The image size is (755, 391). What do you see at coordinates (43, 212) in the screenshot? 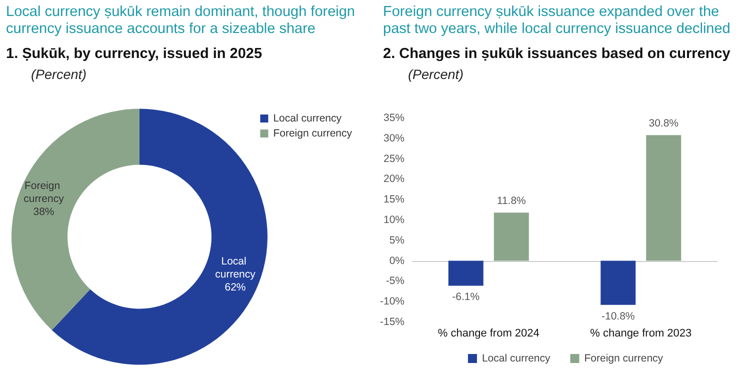
I see `data-label: 38%` at bounding box center [43, 212].